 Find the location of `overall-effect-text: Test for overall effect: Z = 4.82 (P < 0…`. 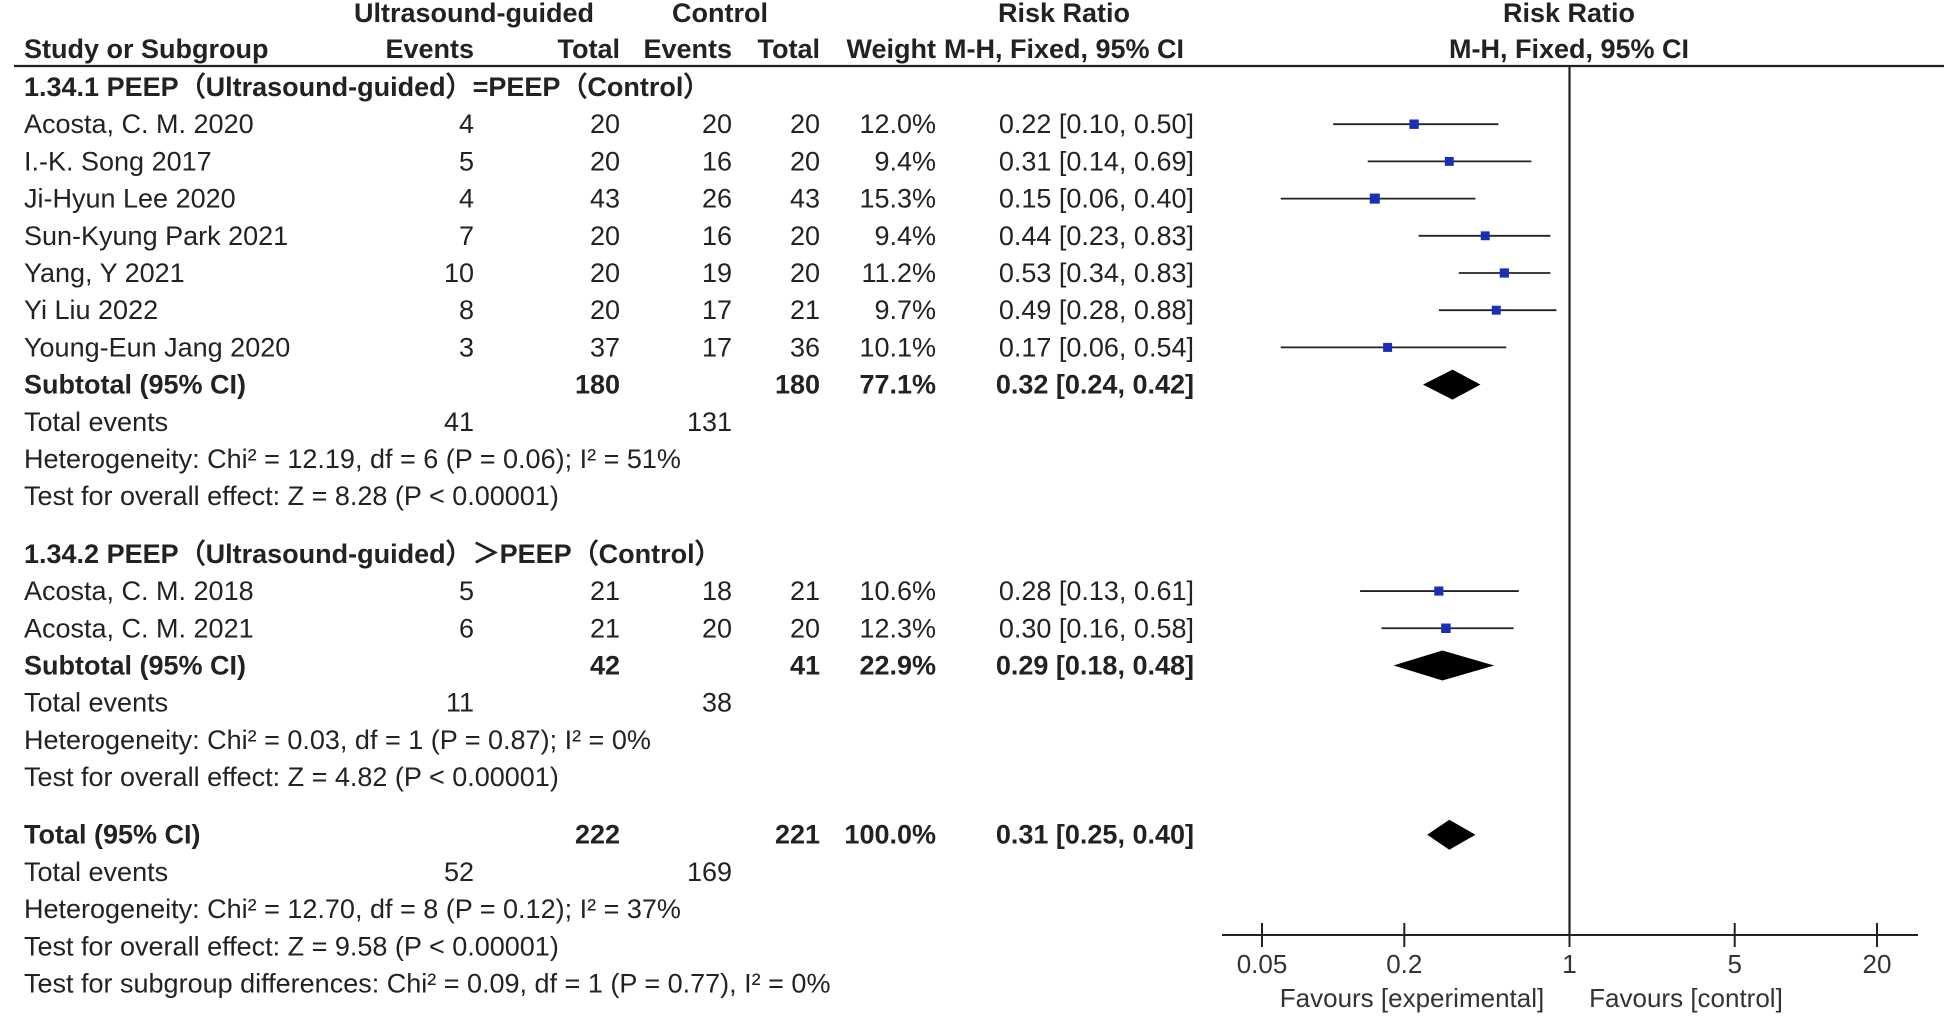

overall-effect-text: Test for overall effect: Z = 4.82 (P < 0… is located at coordinates (291, 777).